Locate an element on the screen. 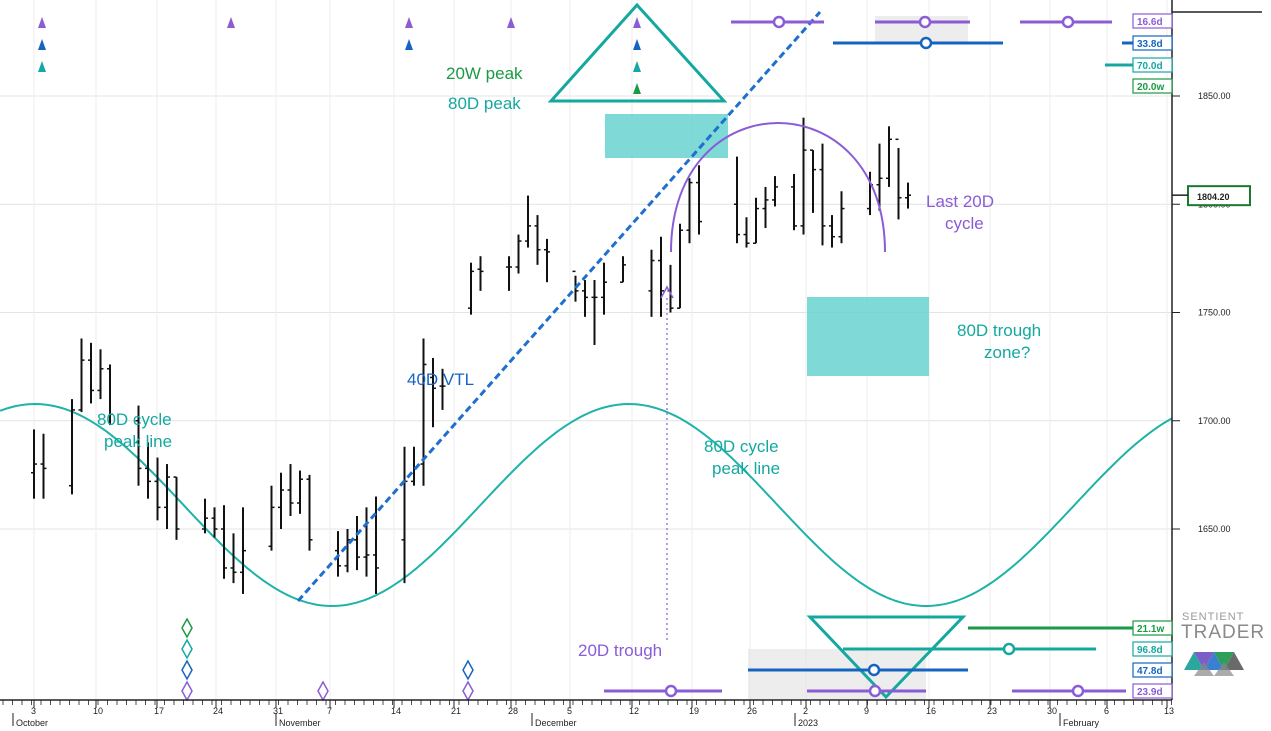 This screenshot has width=1271, height=731. last20d-arc is located at coordinates (778, 187).